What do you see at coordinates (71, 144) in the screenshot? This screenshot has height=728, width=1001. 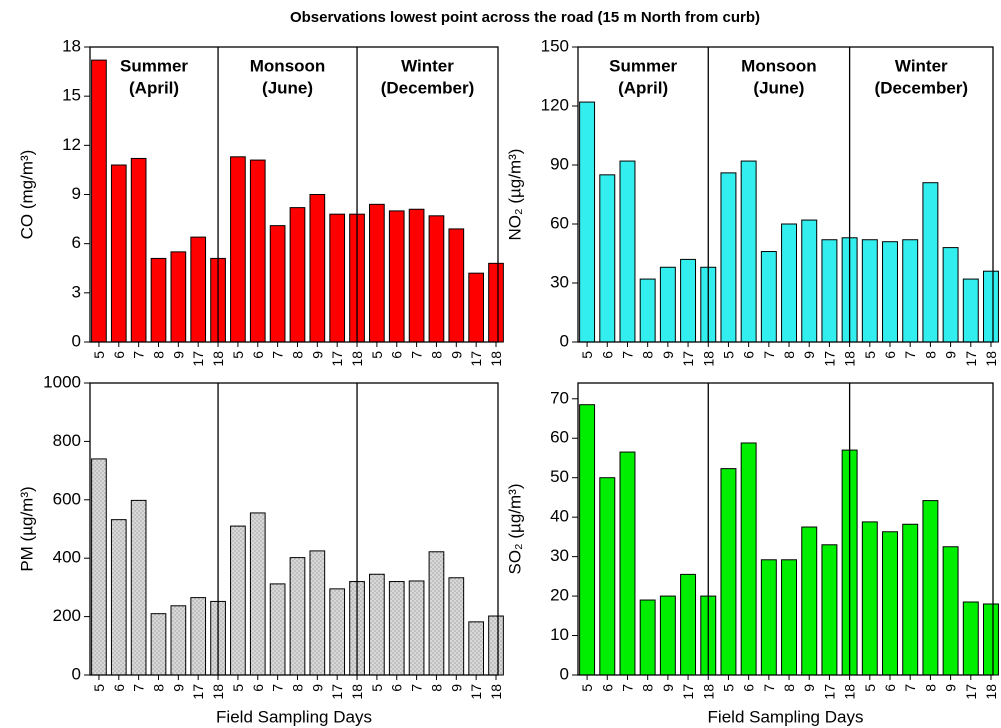 I see `y-tick-label: 12` at bounding box center [71, 144].